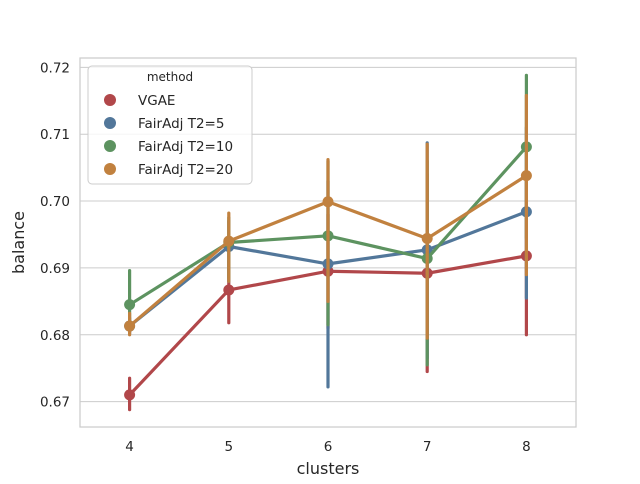 This screenshot has width=640, height=484. Describe the element at coordinates (55, 336) in the screenshot. I see `y-tick-label: 0.68` at that location.